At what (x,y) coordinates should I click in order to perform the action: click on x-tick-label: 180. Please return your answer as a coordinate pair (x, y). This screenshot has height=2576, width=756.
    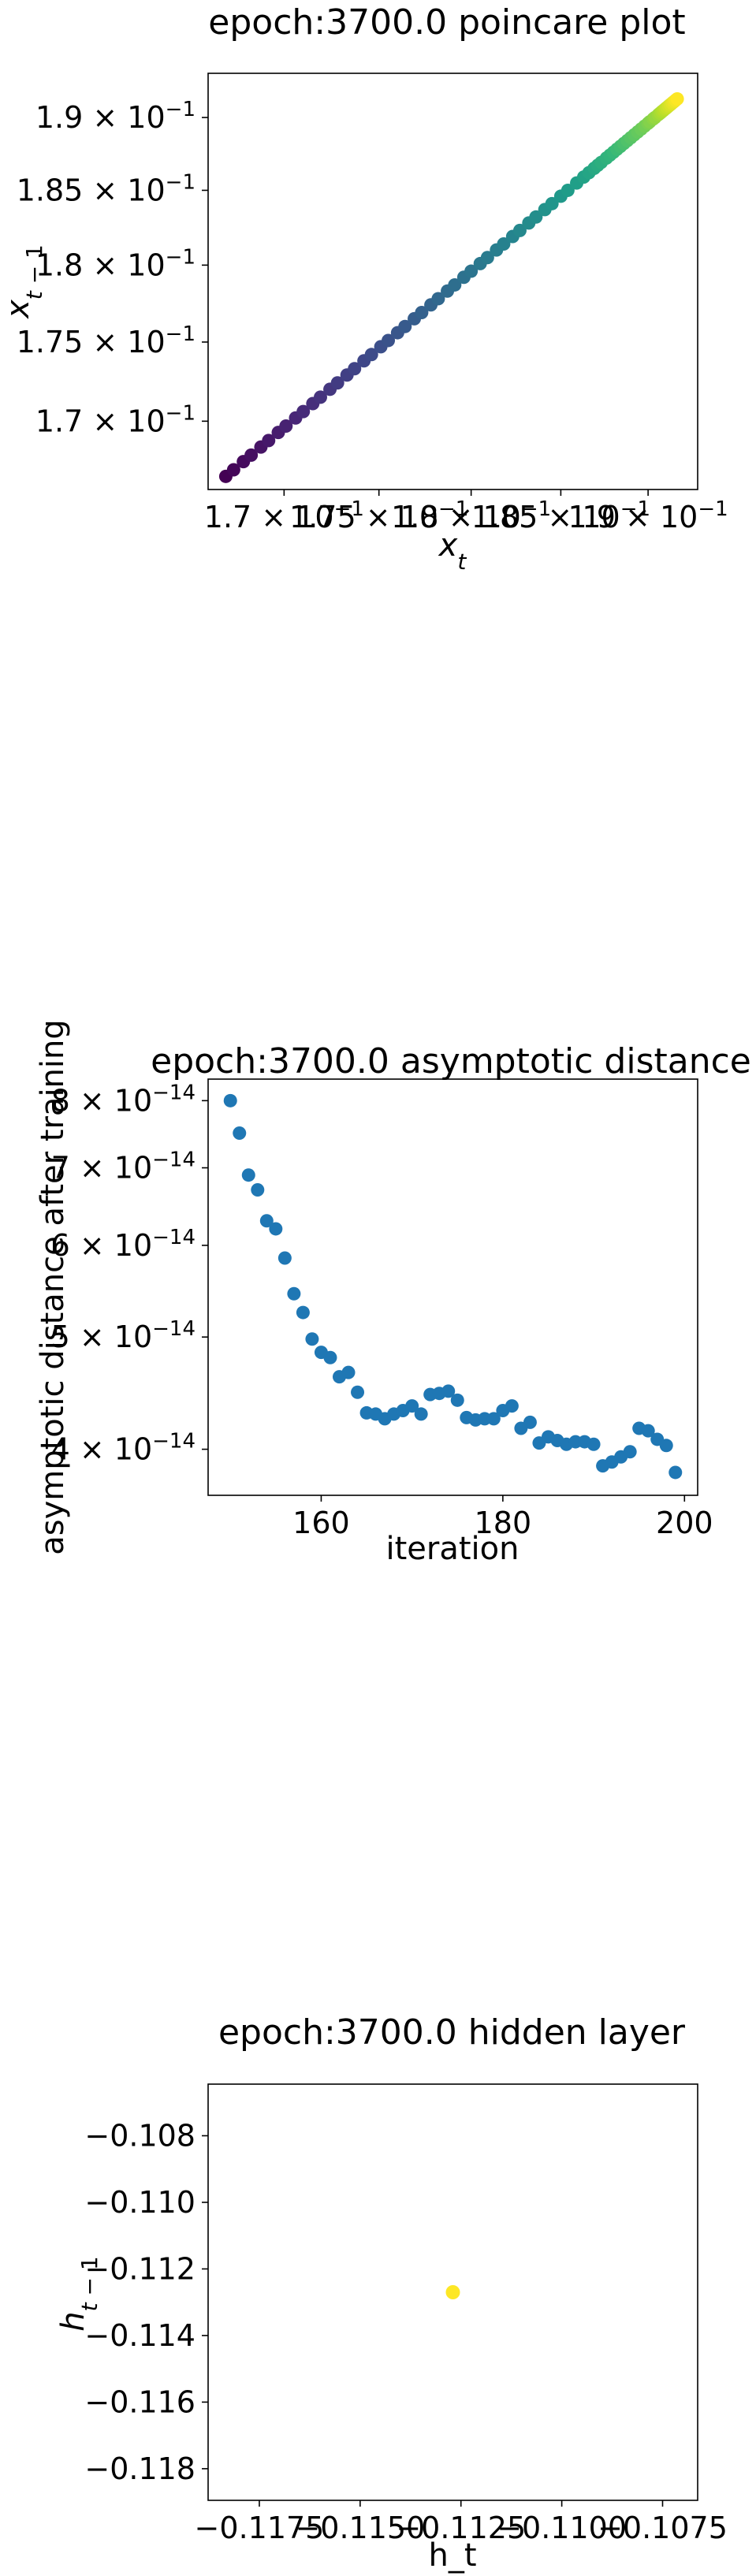
    Looking at the image, I should click on (504, 1523).